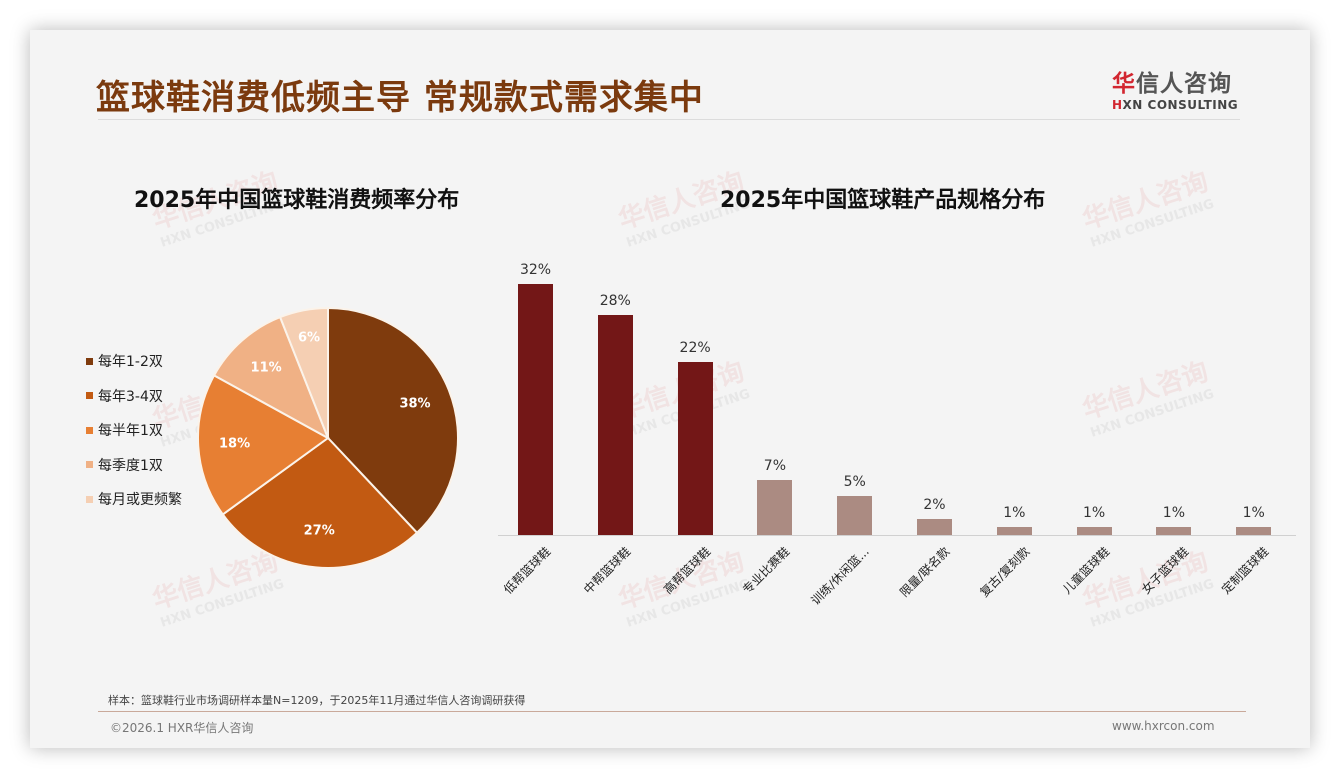 The width and height of the screenshot is (1340, 780). I want to click on pie-legend: 每年1-2双 每年3-4双 每半年1双每季度1双每月或更频繁, so click(134, 430).